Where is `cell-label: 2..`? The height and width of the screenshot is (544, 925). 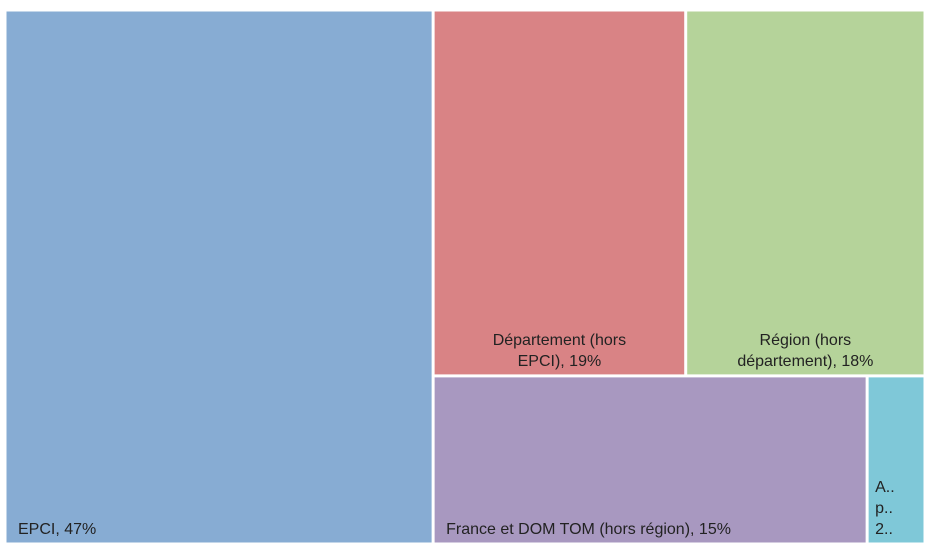 cell-label: 2.. is located at coordinates (884, 529).